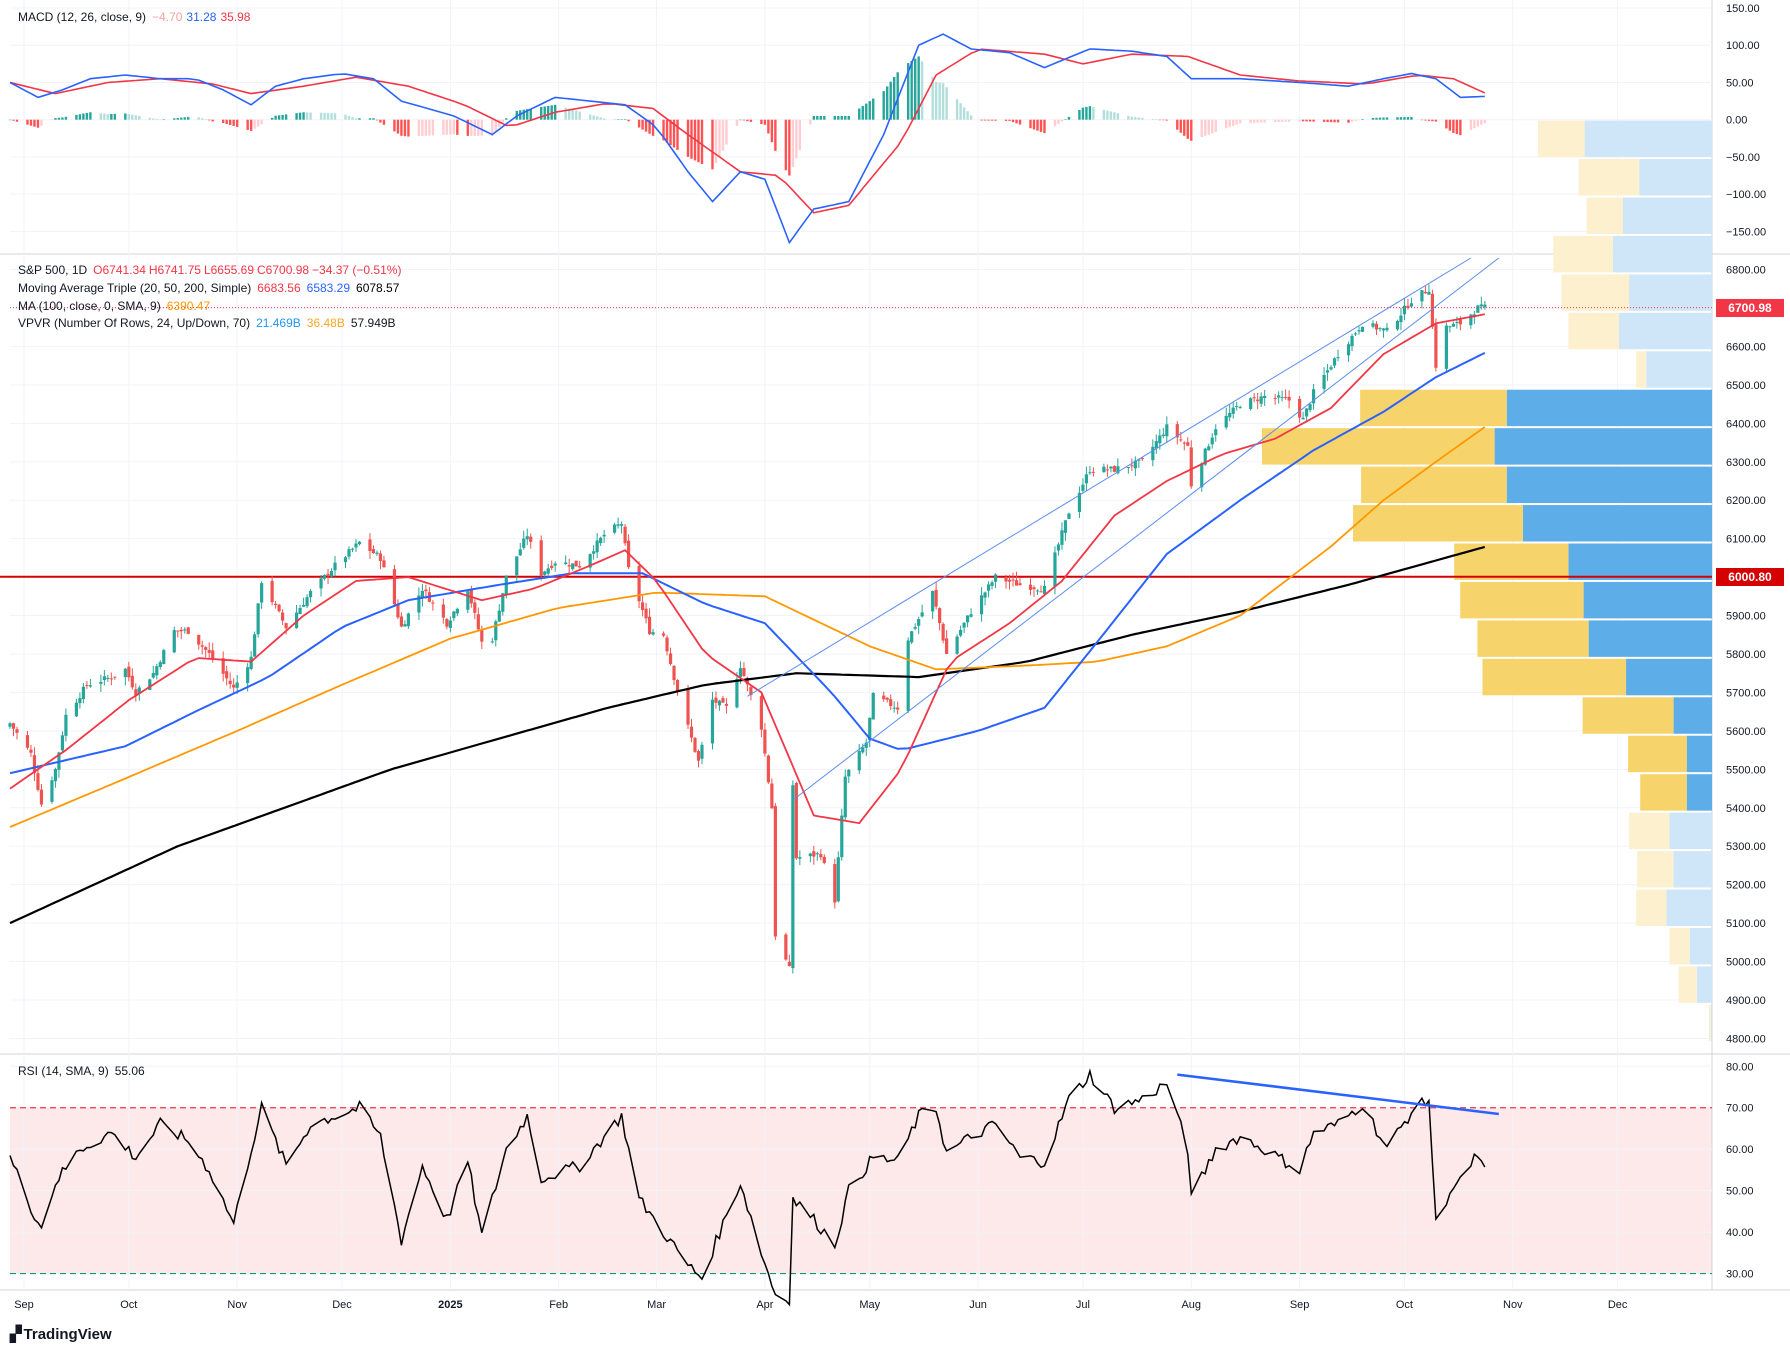 Image resolution: width=1790 pixels, height=1357 pixels. What do you see at coordinates (53, 270) in the screenshot?
I see `symbol-label: S&P 500, 1D` at bounding box center [53, 270].